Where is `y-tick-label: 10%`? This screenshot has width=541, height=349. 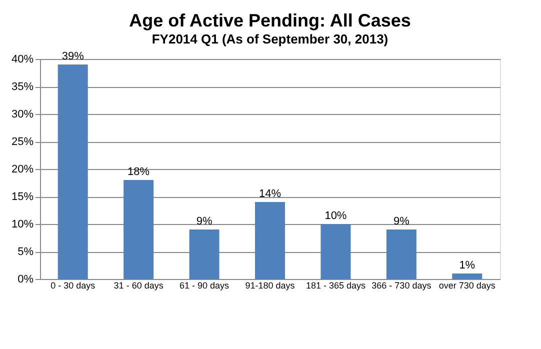
y-tick-label: 10% is located at coordinates (22, 224).